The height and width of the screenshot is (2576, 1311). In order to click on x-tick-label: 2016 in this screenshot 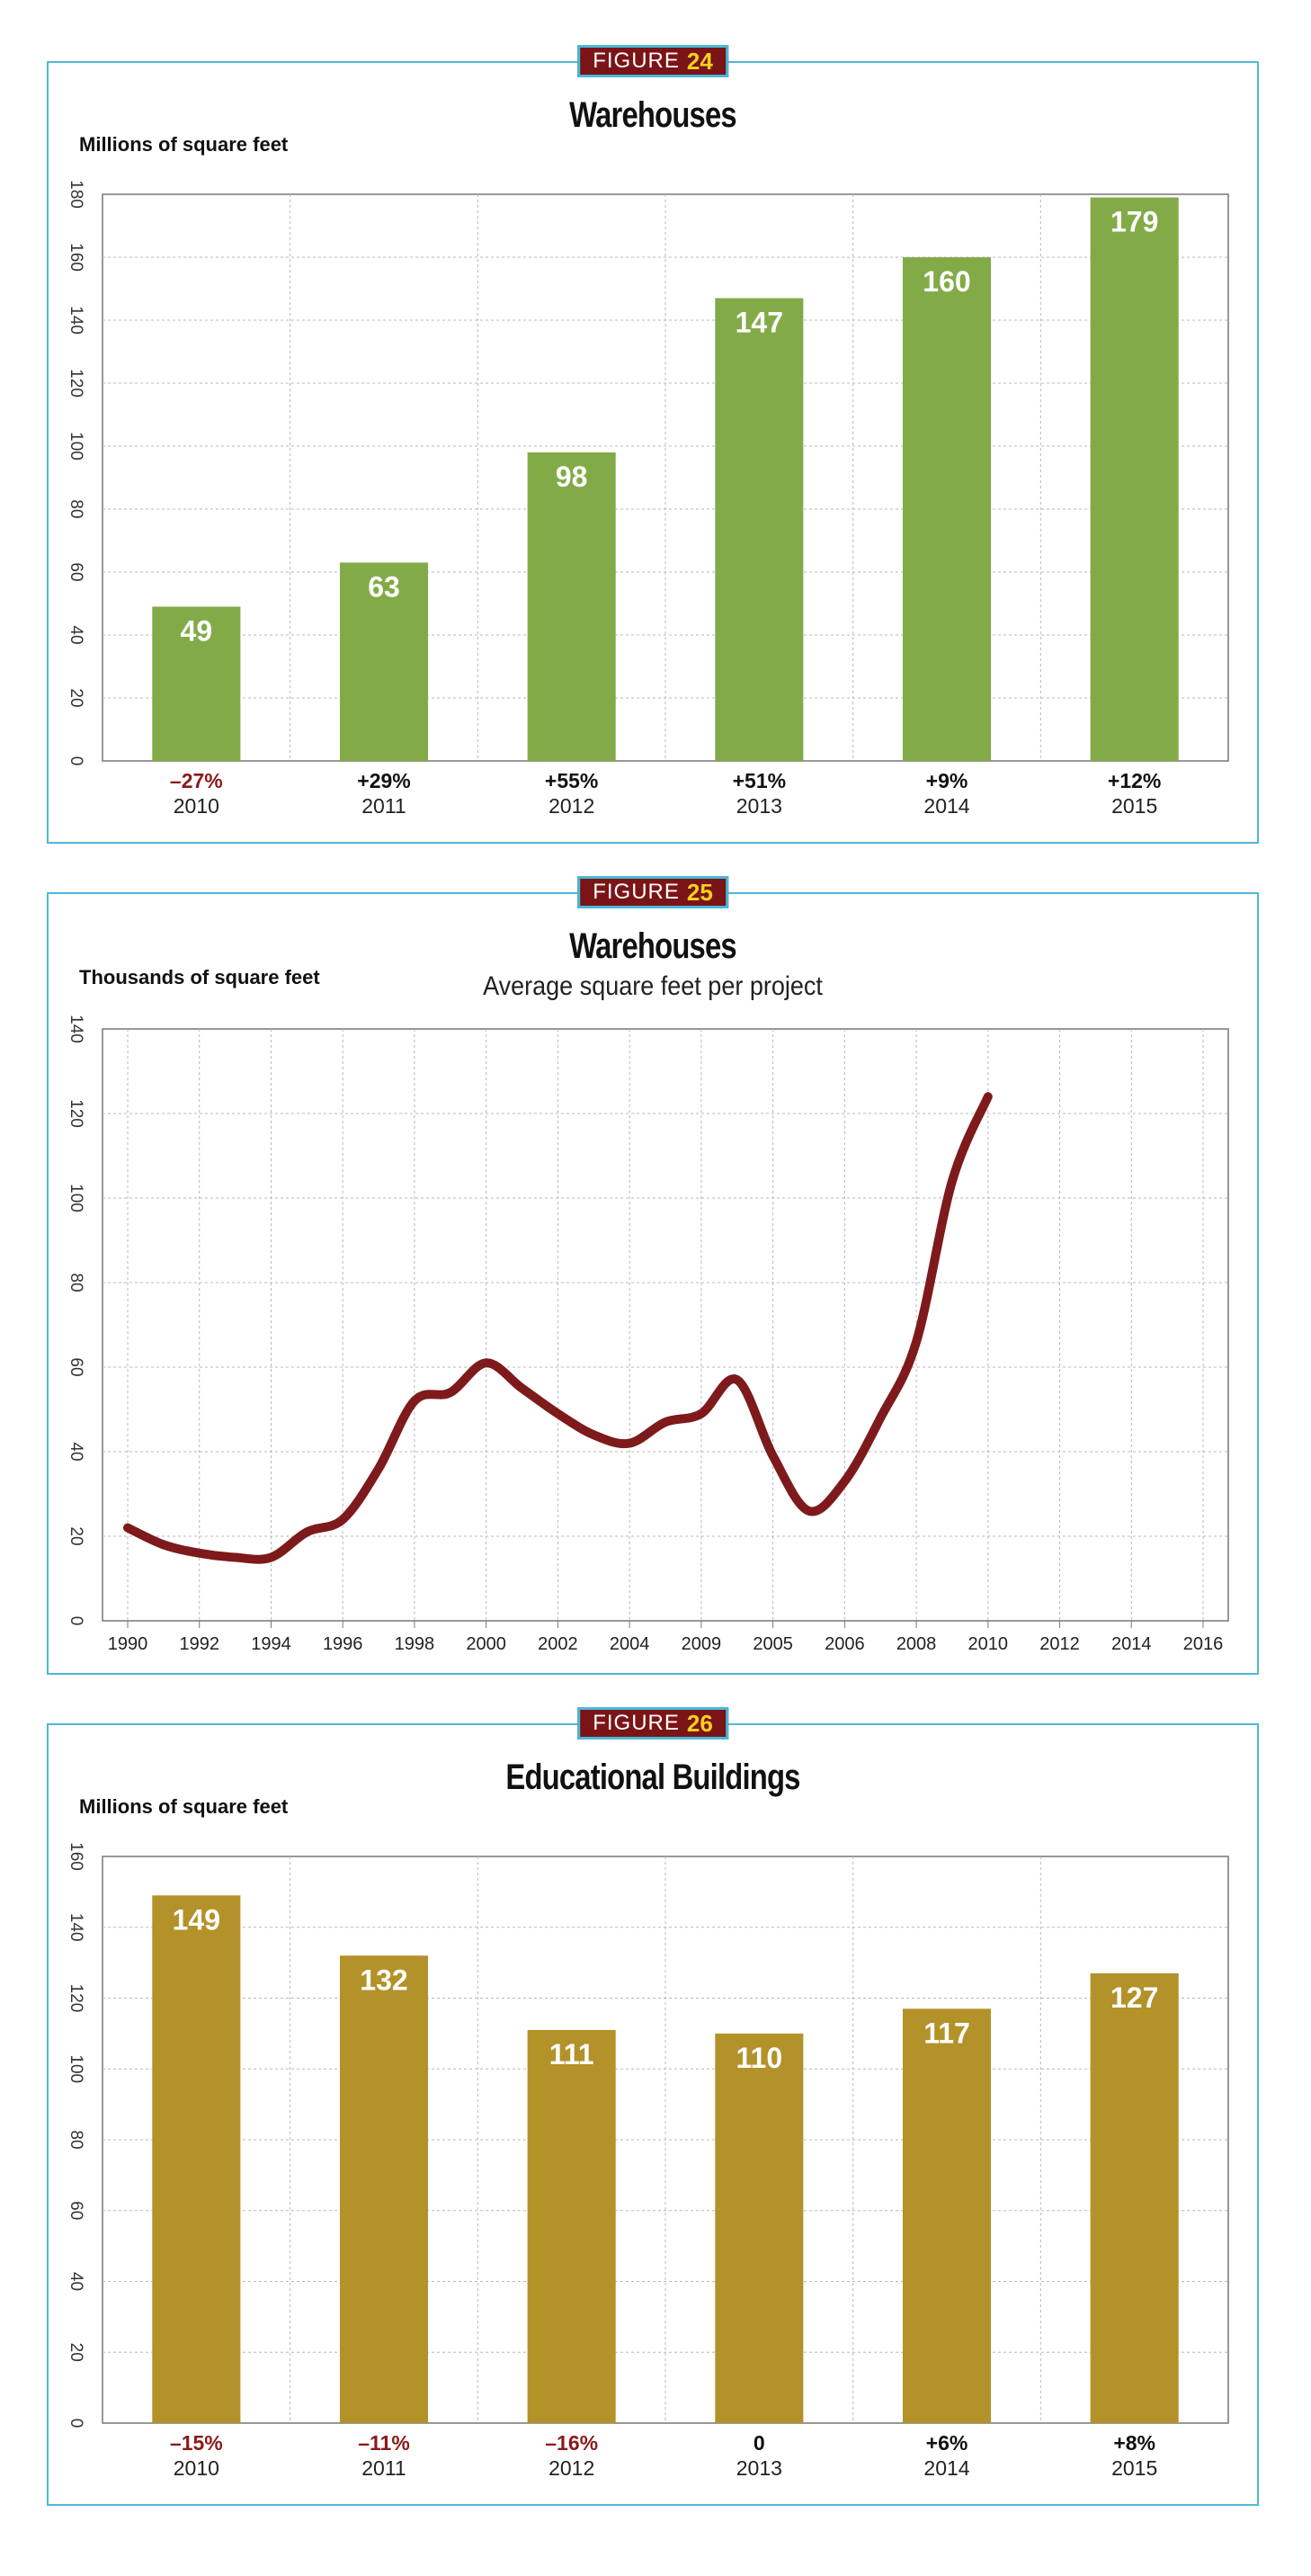, I will do `click(1203, 1644)`.